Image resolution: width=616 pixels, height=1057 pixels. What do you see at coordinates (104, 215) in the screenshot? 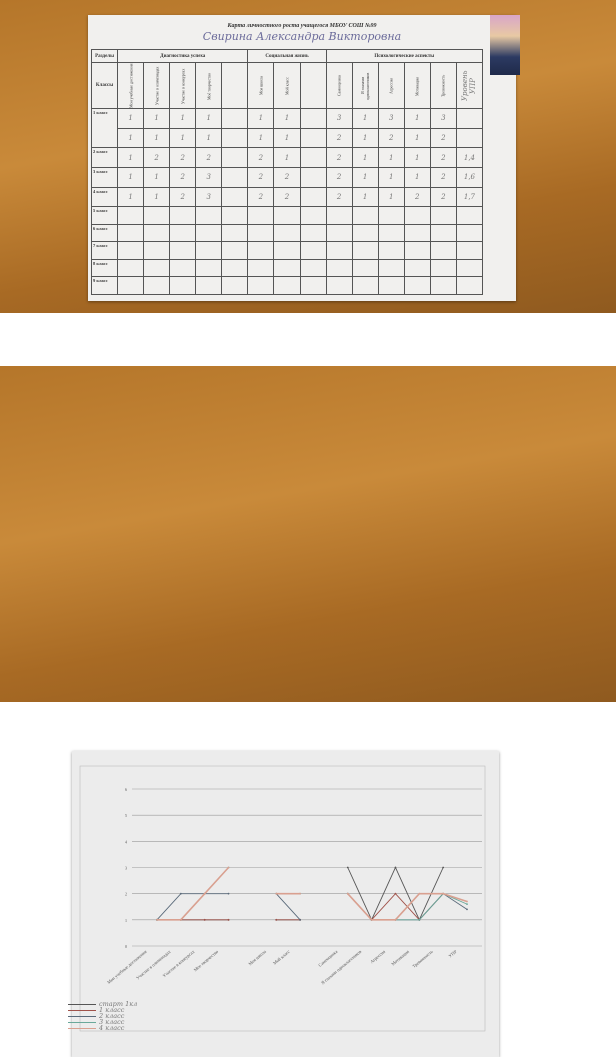
I see `row-label: 5 класс` at bounding box center [104, 215].